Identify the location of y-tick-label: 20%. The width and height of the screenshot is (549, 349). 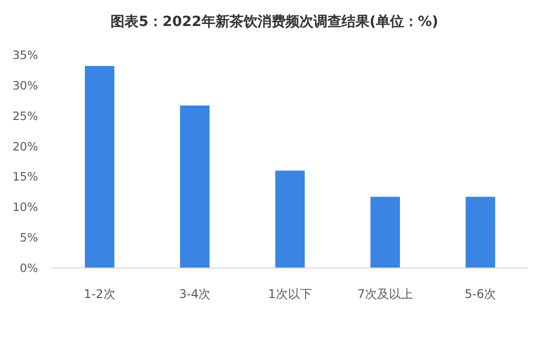
(25, 146).